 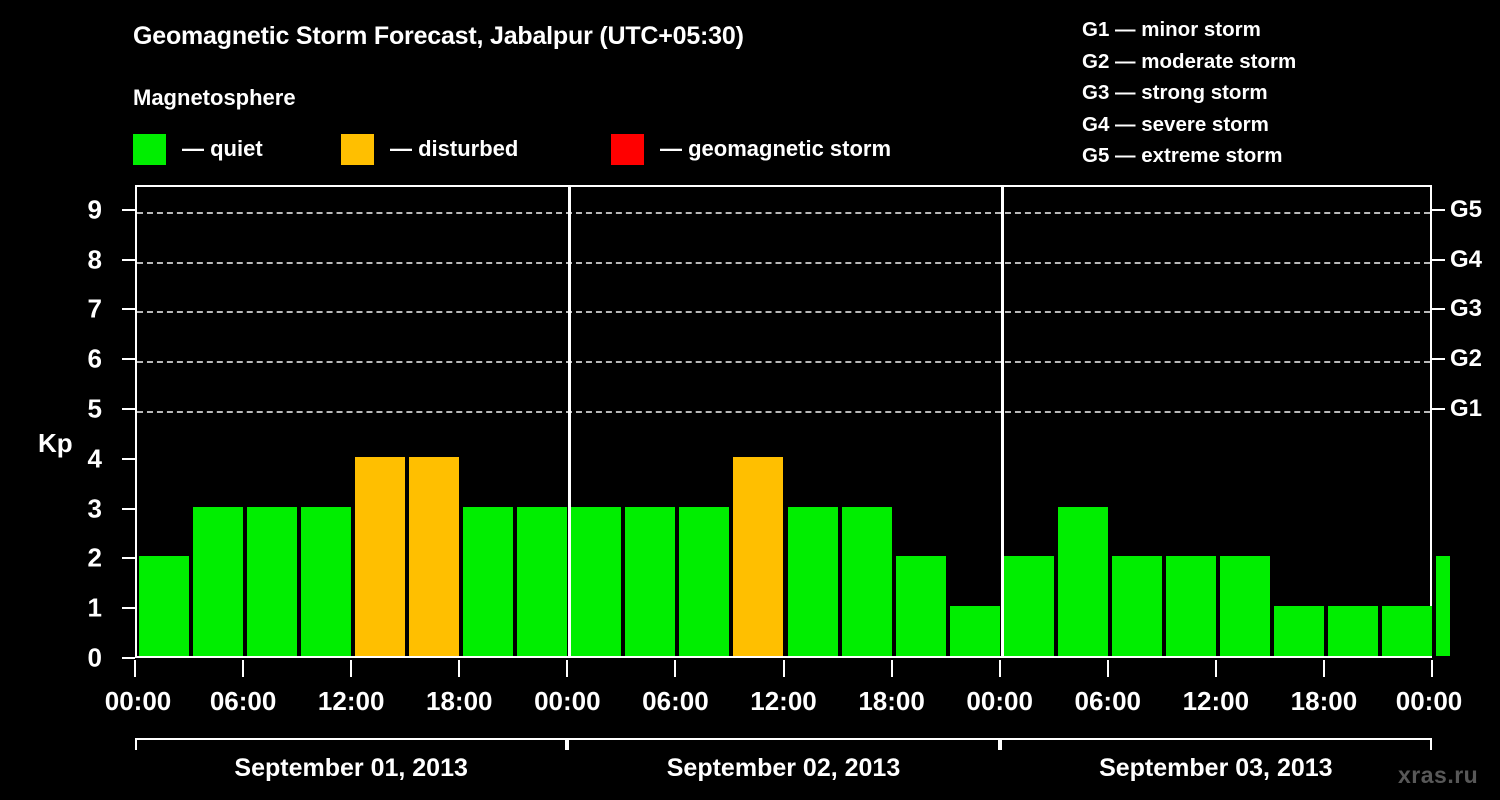 What do you see at coordinates (94, 657) in the screenshot?
I see `y-tick-label: 0` at bounding box center [94, 657].